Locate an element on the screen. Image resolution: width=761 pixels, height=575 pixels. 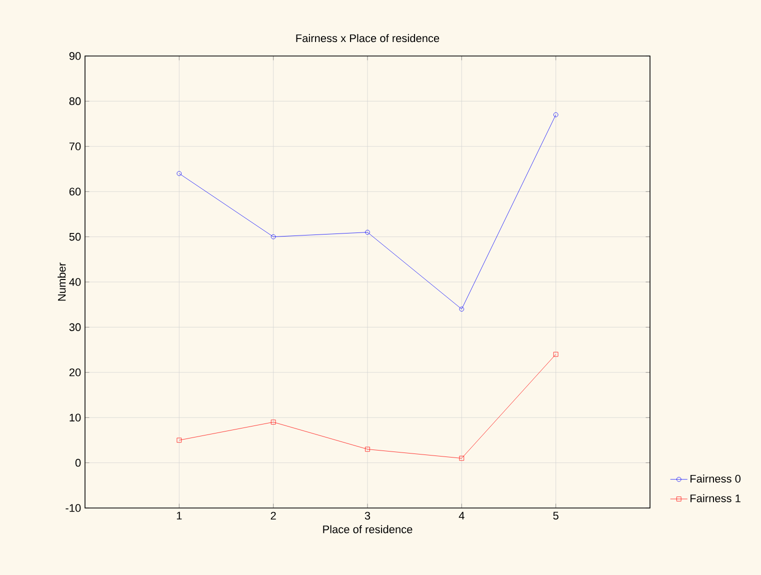
y-tick-label: 60 is located at coordinates (75, 192).